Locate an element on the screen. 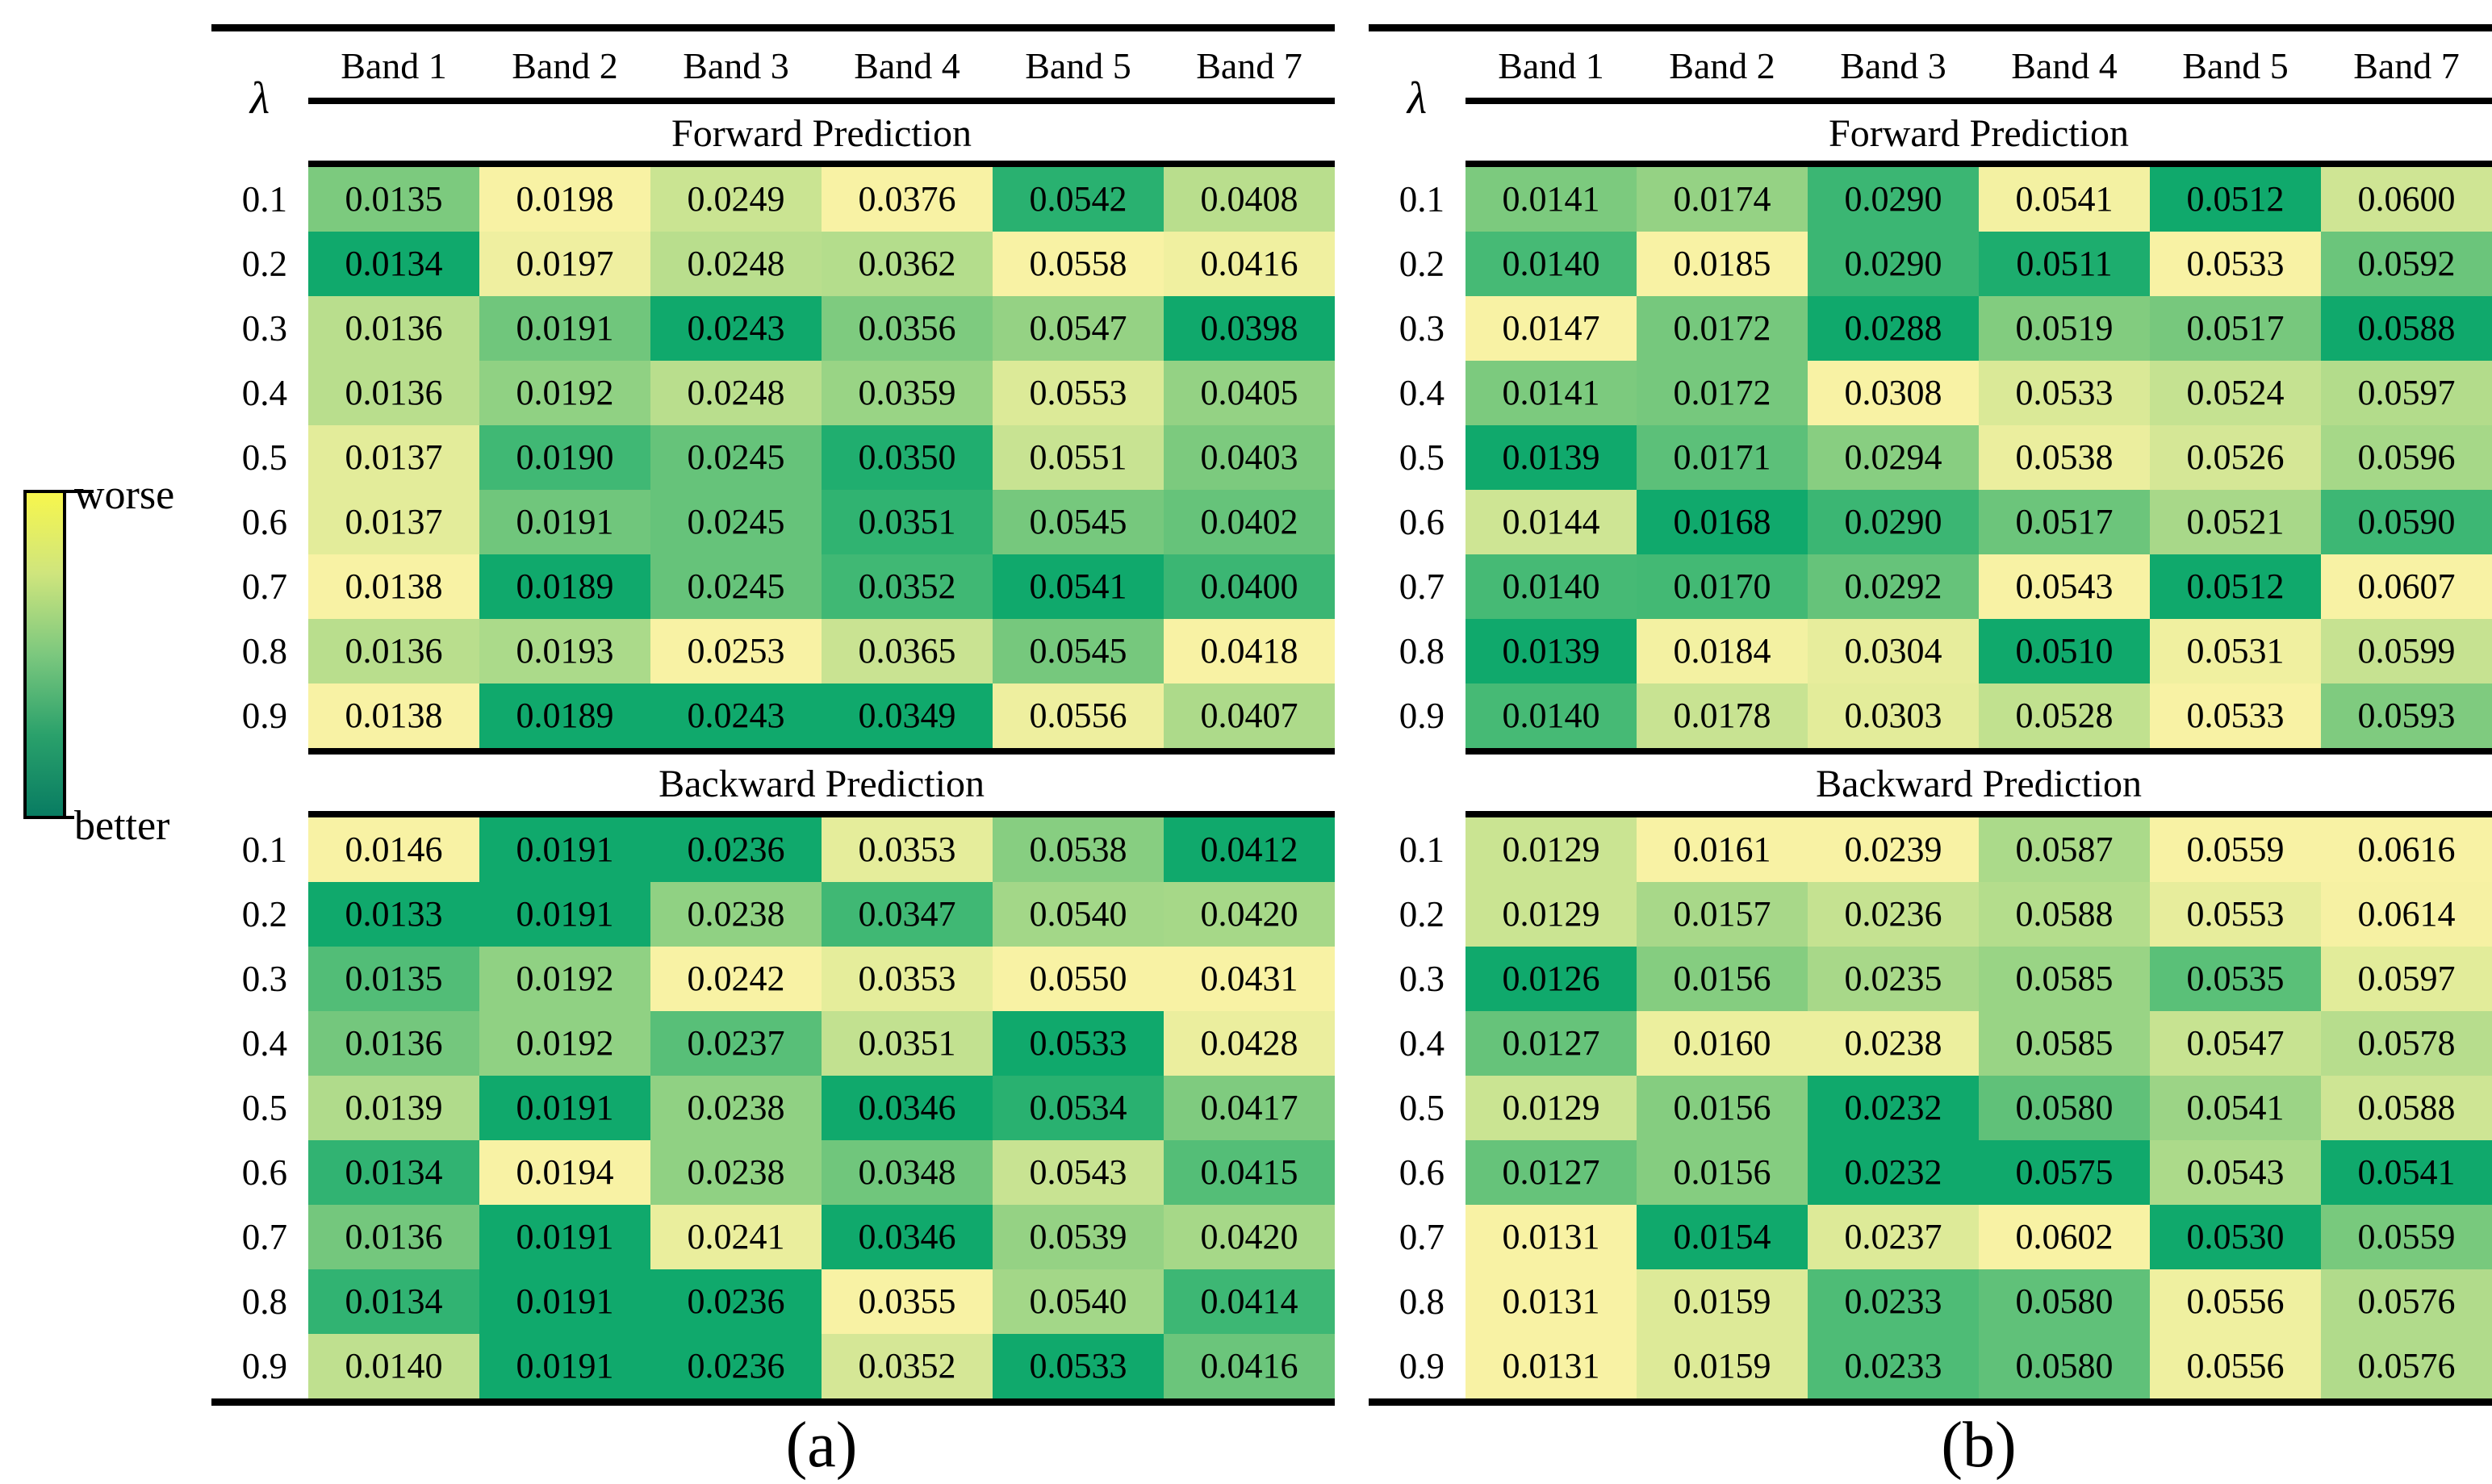  heatmap-cell: 0.0133 is located at coordinates (393, 914).